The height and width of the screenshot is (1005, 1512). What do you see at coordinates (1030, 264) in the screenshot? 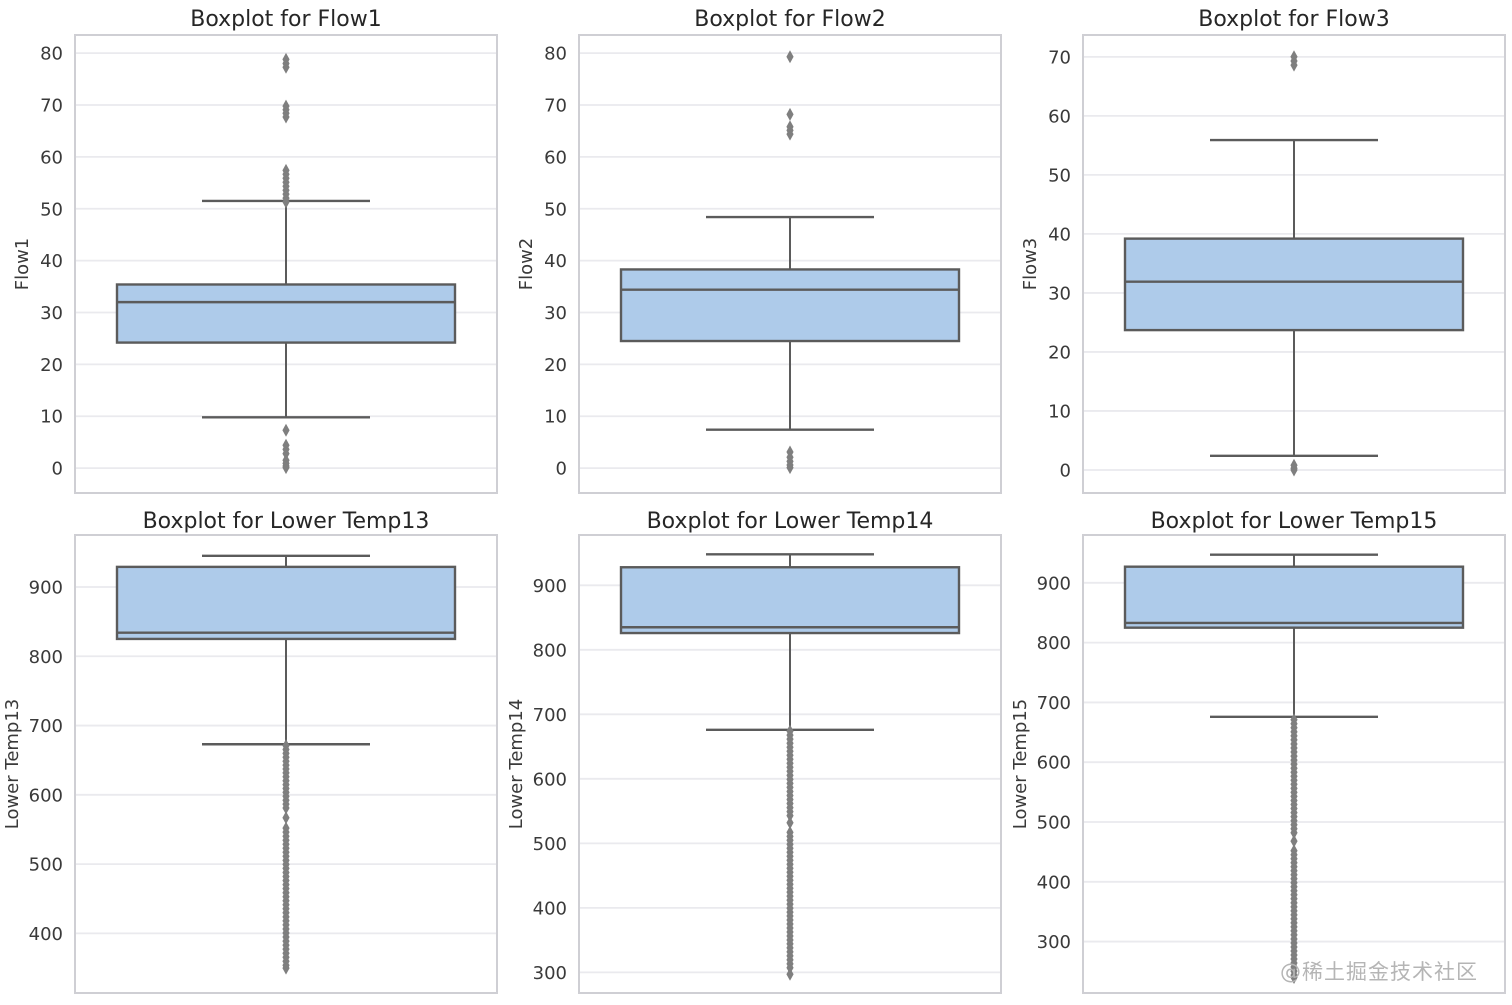
I see `svg-text: Flow3` at bounding box center [1030, 264].